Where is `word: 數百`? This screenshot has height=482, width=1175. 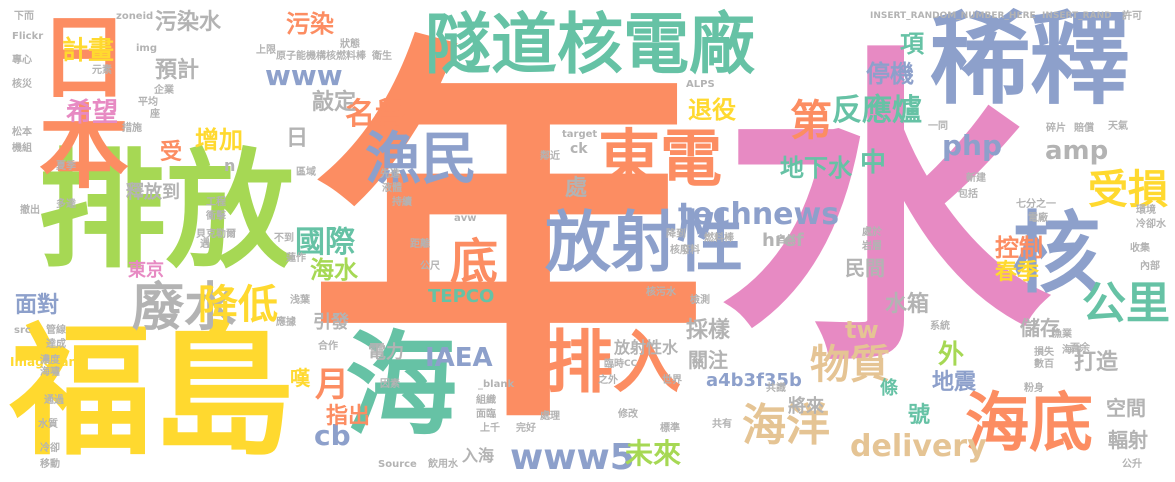 word: 數百 is located at coordinates (1044, 364).